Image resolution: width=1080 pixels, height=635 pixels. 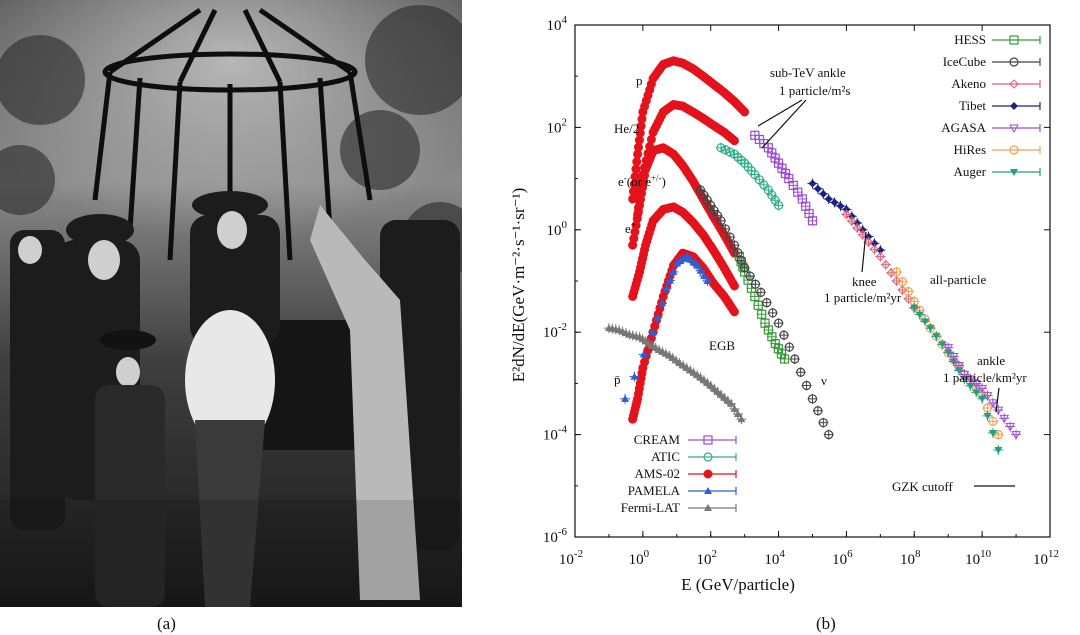 I want to click on y-tick-label: 10⁰, so click(x=557, y=229).